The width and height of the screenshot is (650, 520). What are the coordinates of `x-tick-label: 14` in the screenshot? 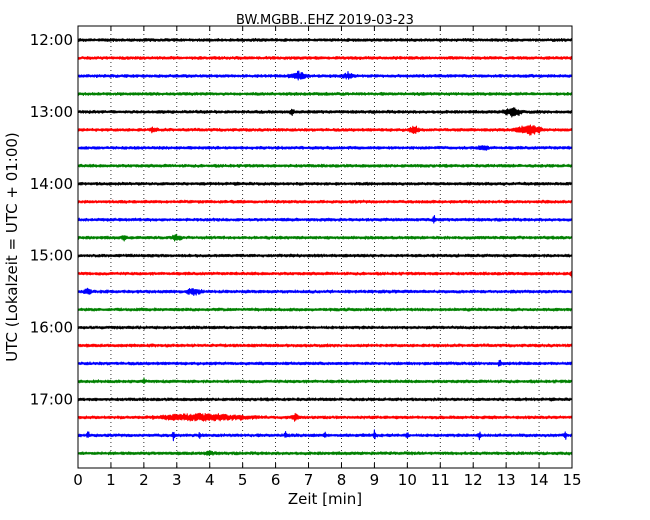 It's located at (539, 480).